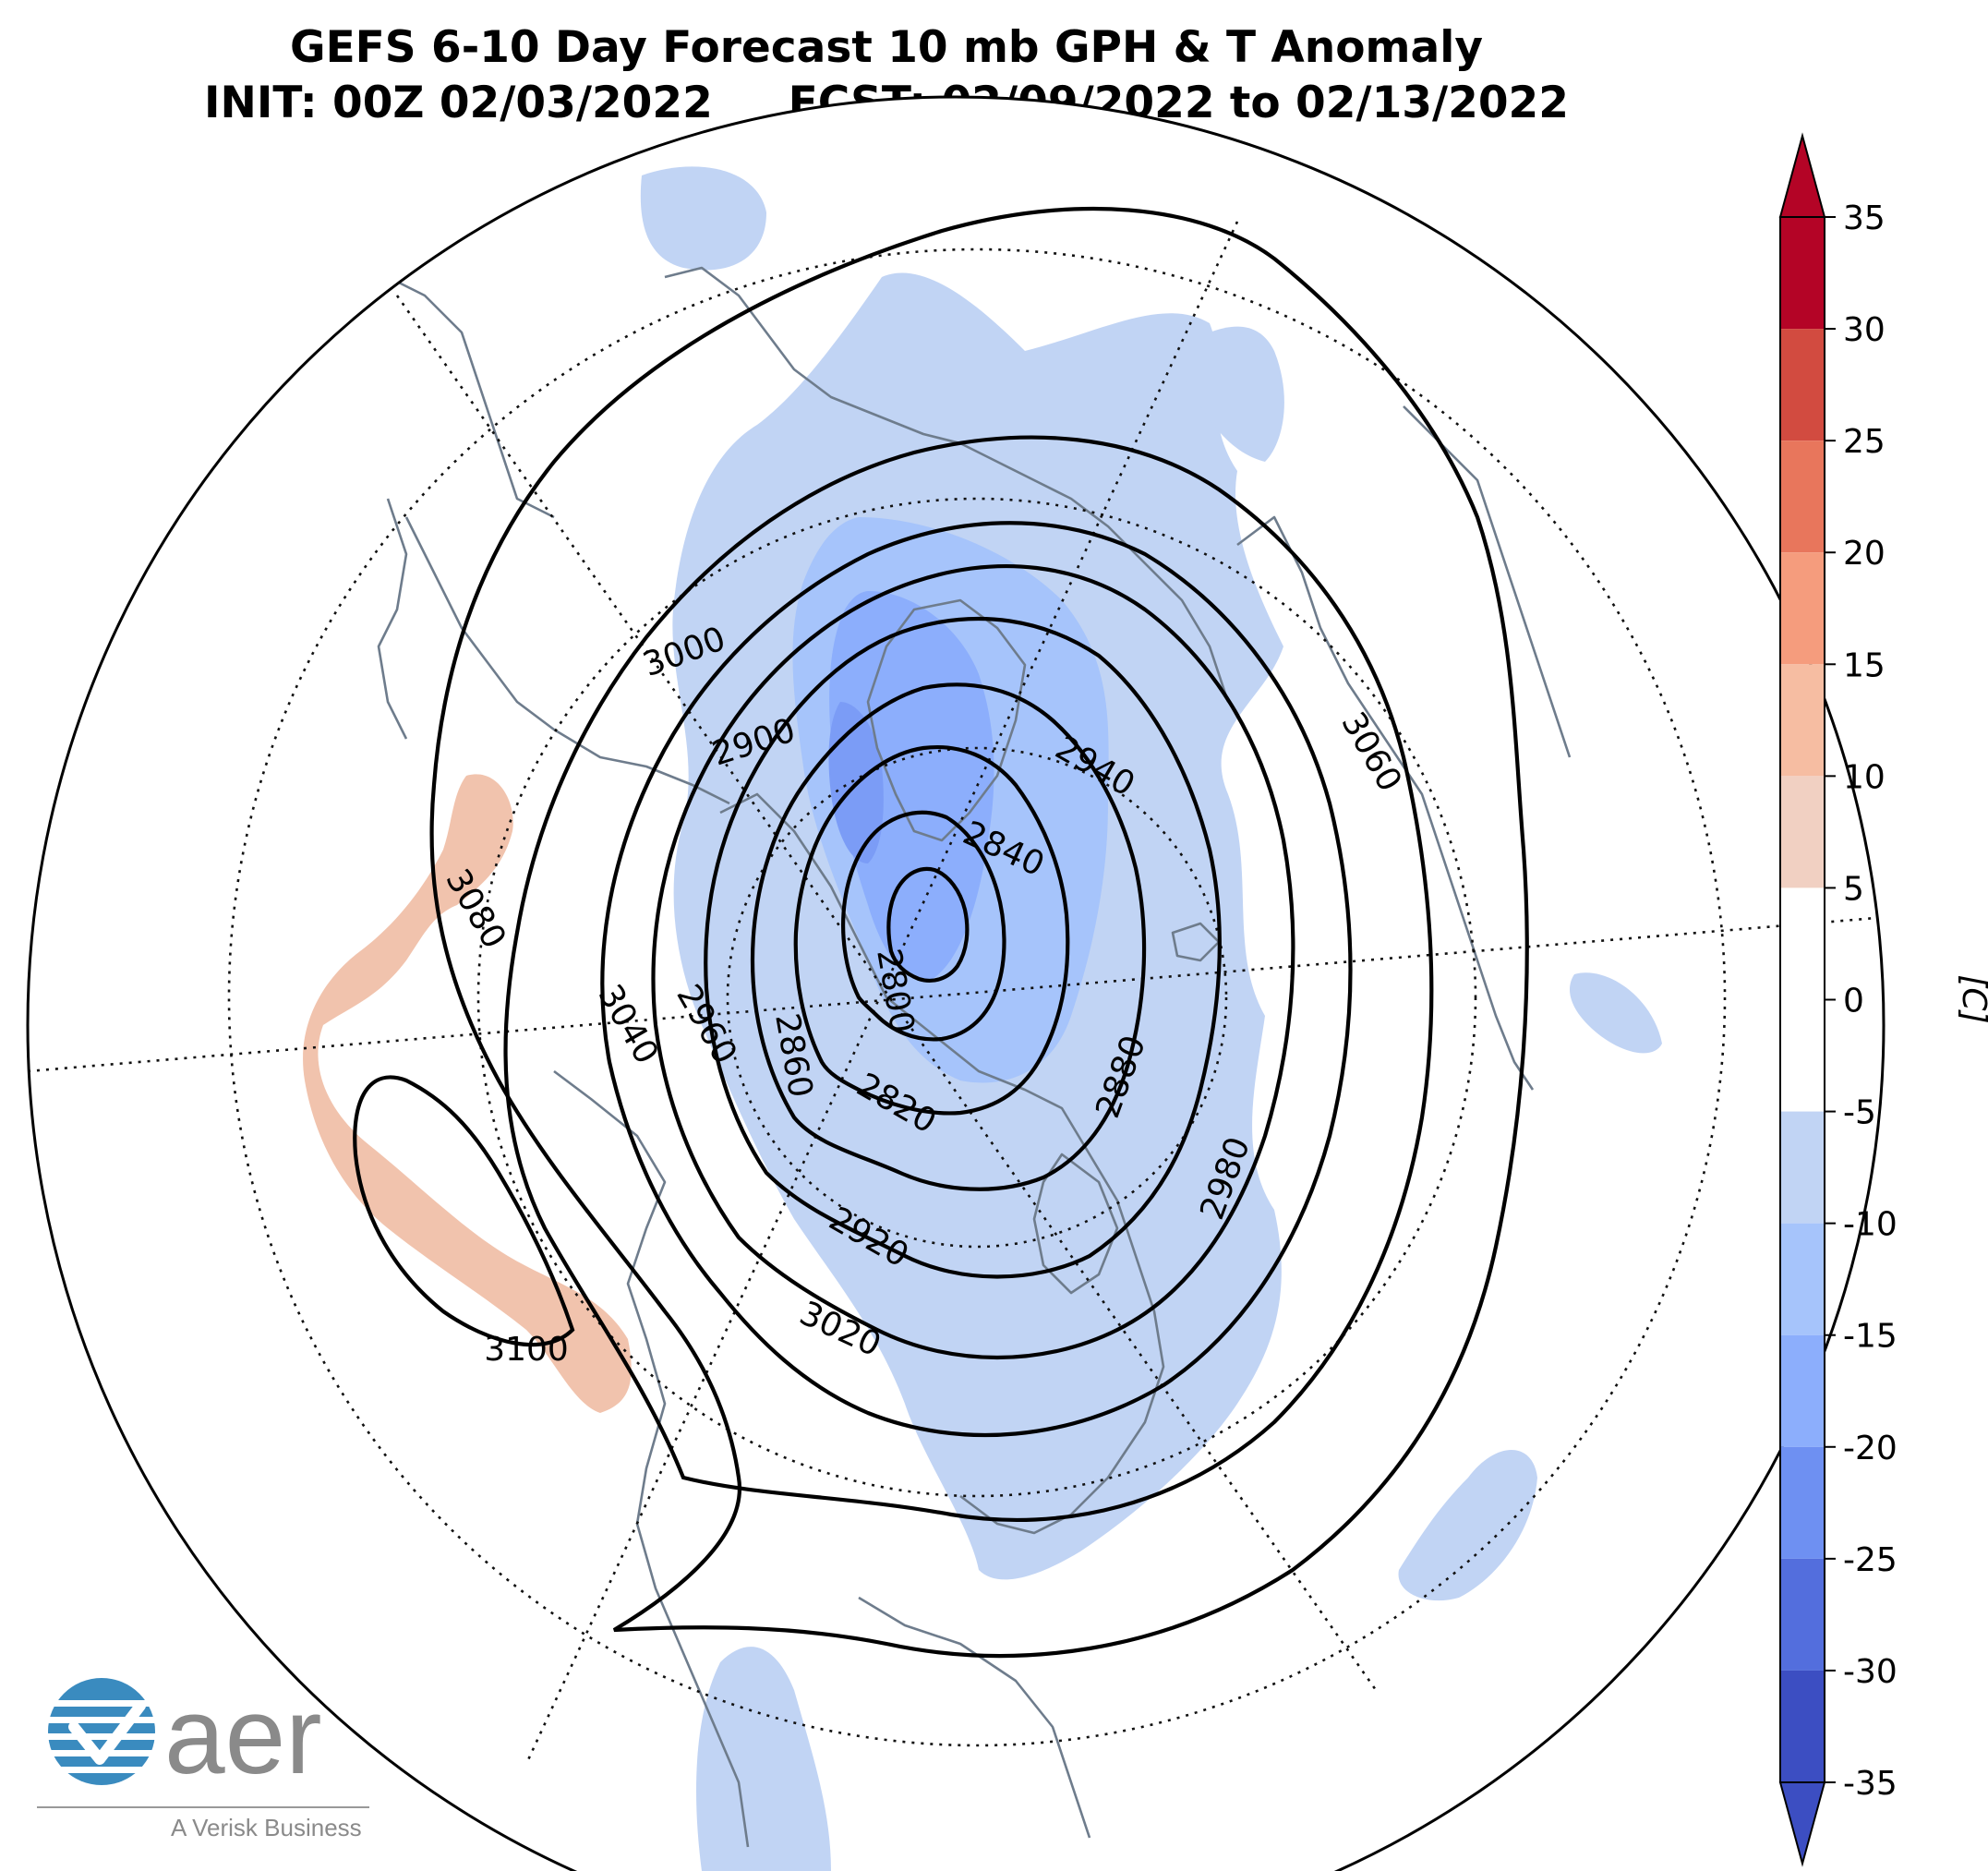  I want to click on colorbar-tick-label: -20, so click(1870, 1448).